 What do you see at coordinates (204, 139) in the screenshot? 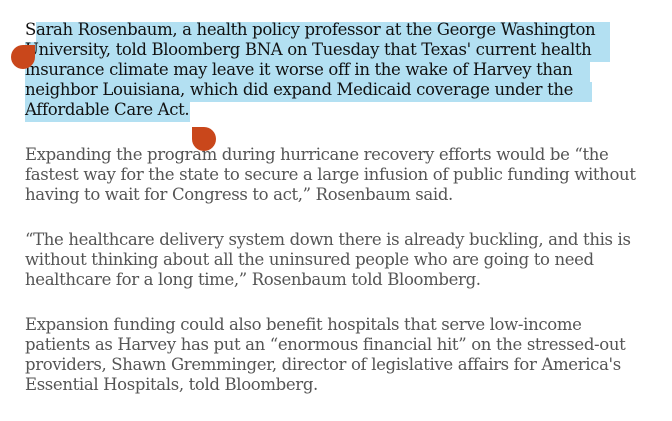
I see `selection-end-handle` at bounding box center [204, 139].